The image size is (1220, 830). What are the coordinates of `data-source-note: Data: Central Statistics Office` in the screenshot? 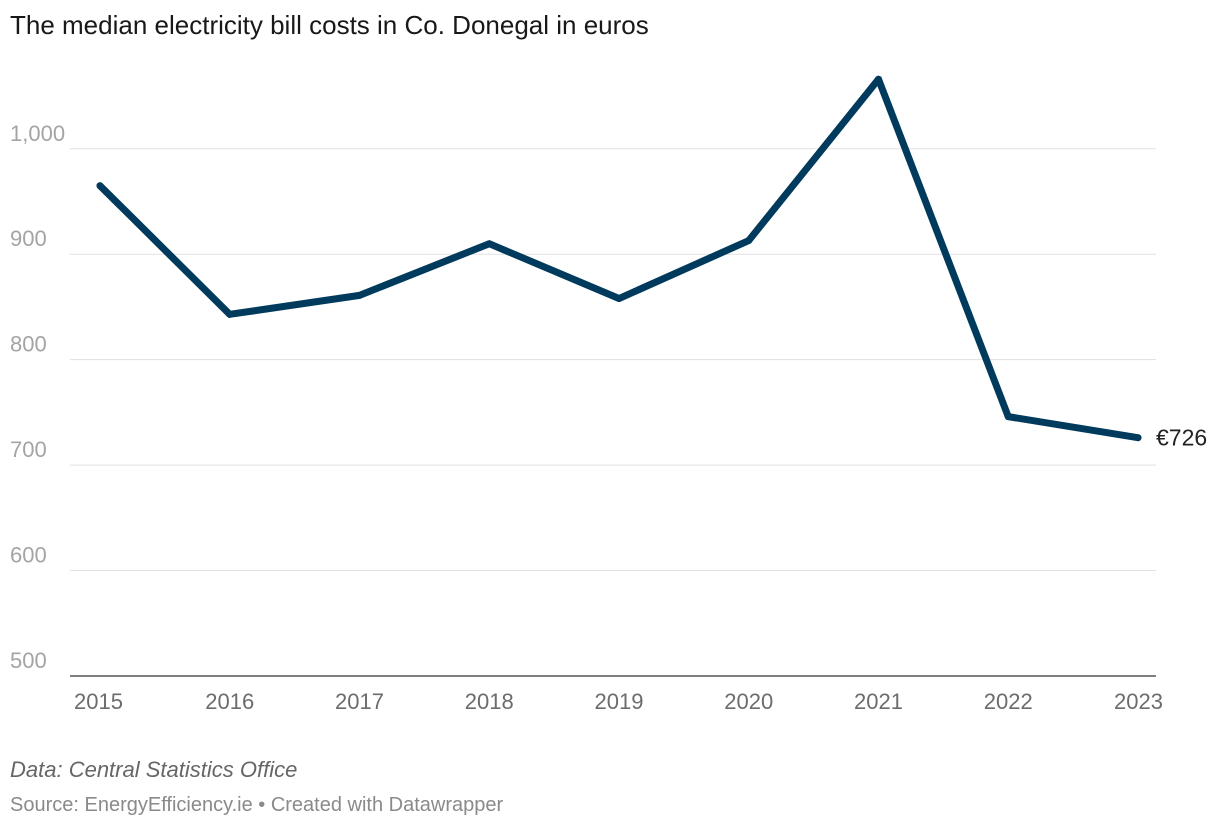 It's located at (154, 769).